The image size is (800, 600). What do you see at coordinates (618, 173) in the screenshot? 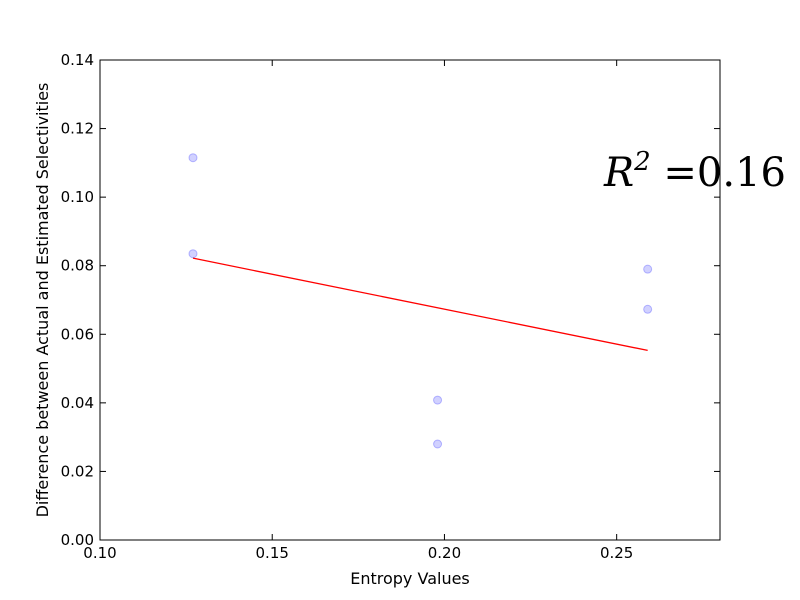
I see `r-squared-prefix: R` at bounding box center [618, 173].